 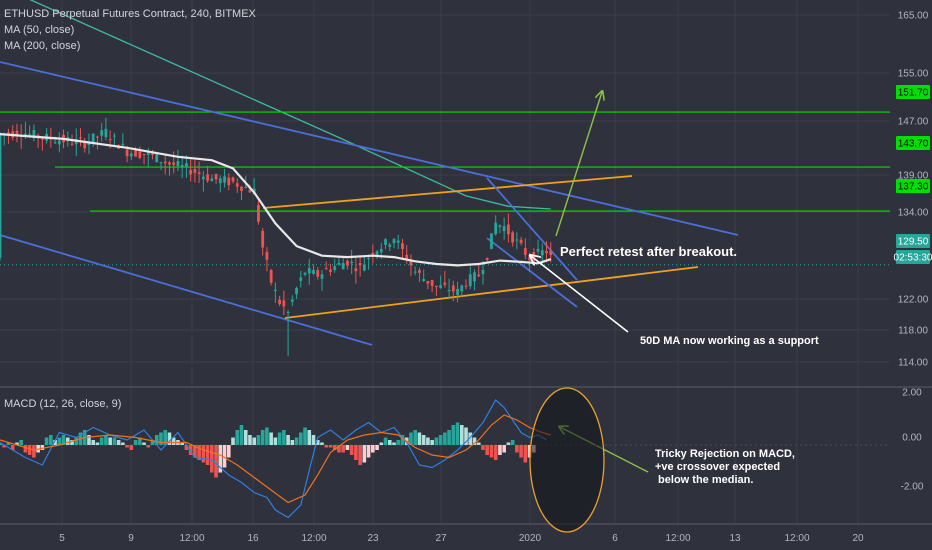 What do you see at coordinates (649, 251) in the screenshot?
I see `retest-annotation: Perfect retest after breakout.` at bounding box center [649, 251].